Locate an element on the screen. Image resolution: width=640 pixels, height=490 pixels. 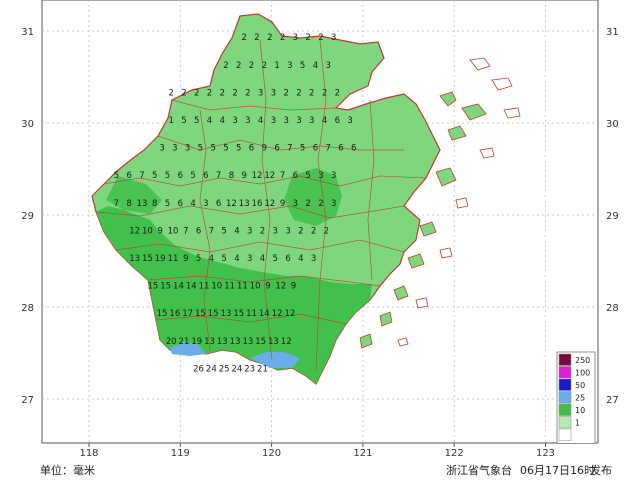
lat-tick-label-right: 30 is located at coordinates (612, 124).